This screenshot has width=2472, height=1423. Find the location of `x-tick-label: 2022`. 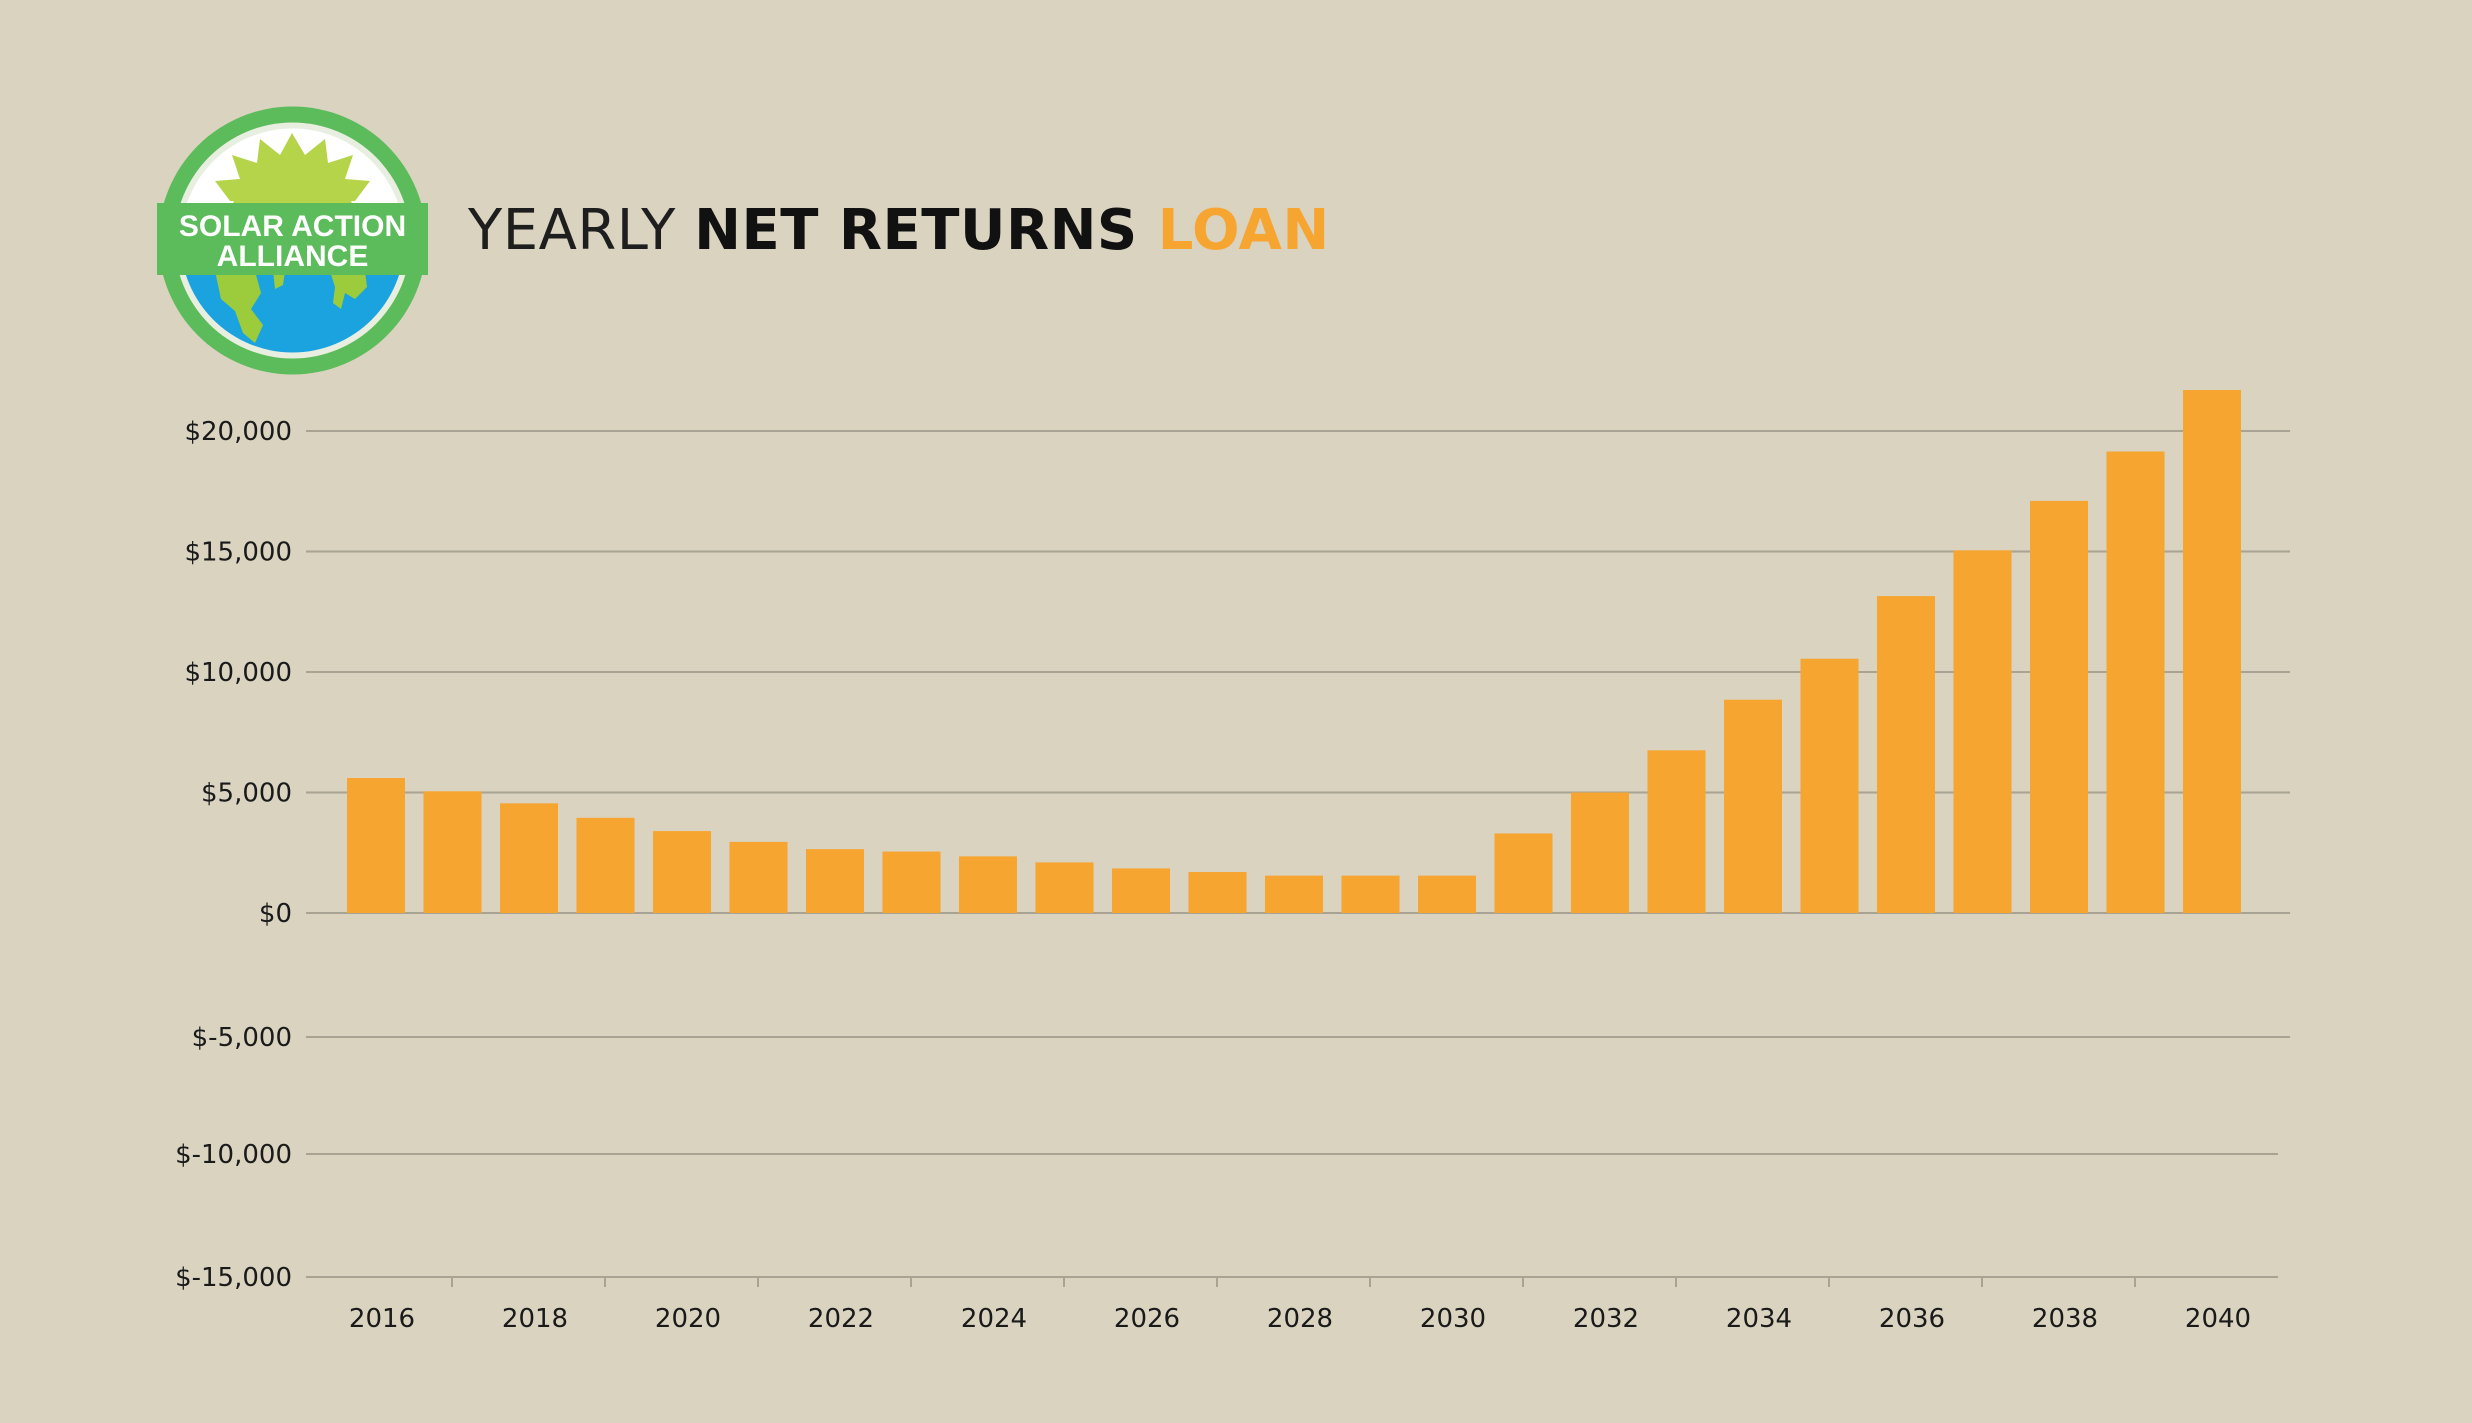

x-tick-label: 2022 is located at coordinates (841, 1319).